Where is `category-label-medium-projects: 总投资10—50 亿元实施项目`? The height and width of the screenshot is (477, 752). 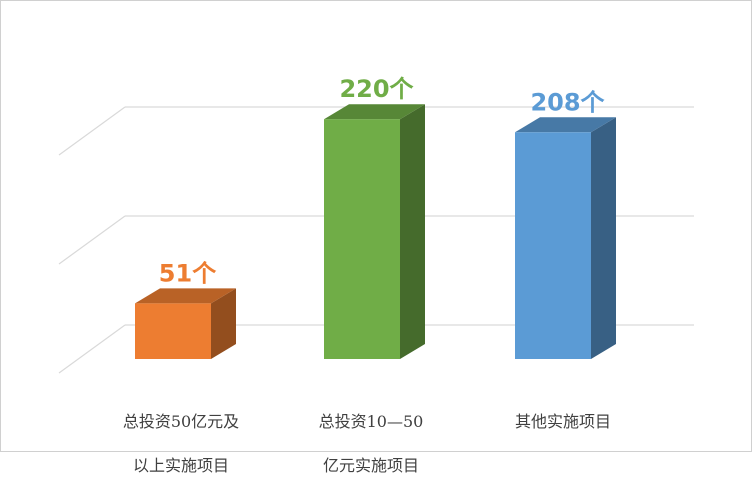 category-label-medium-projects: 总投资10—50 亿元实施项目 is located at coordinates (371, 433).